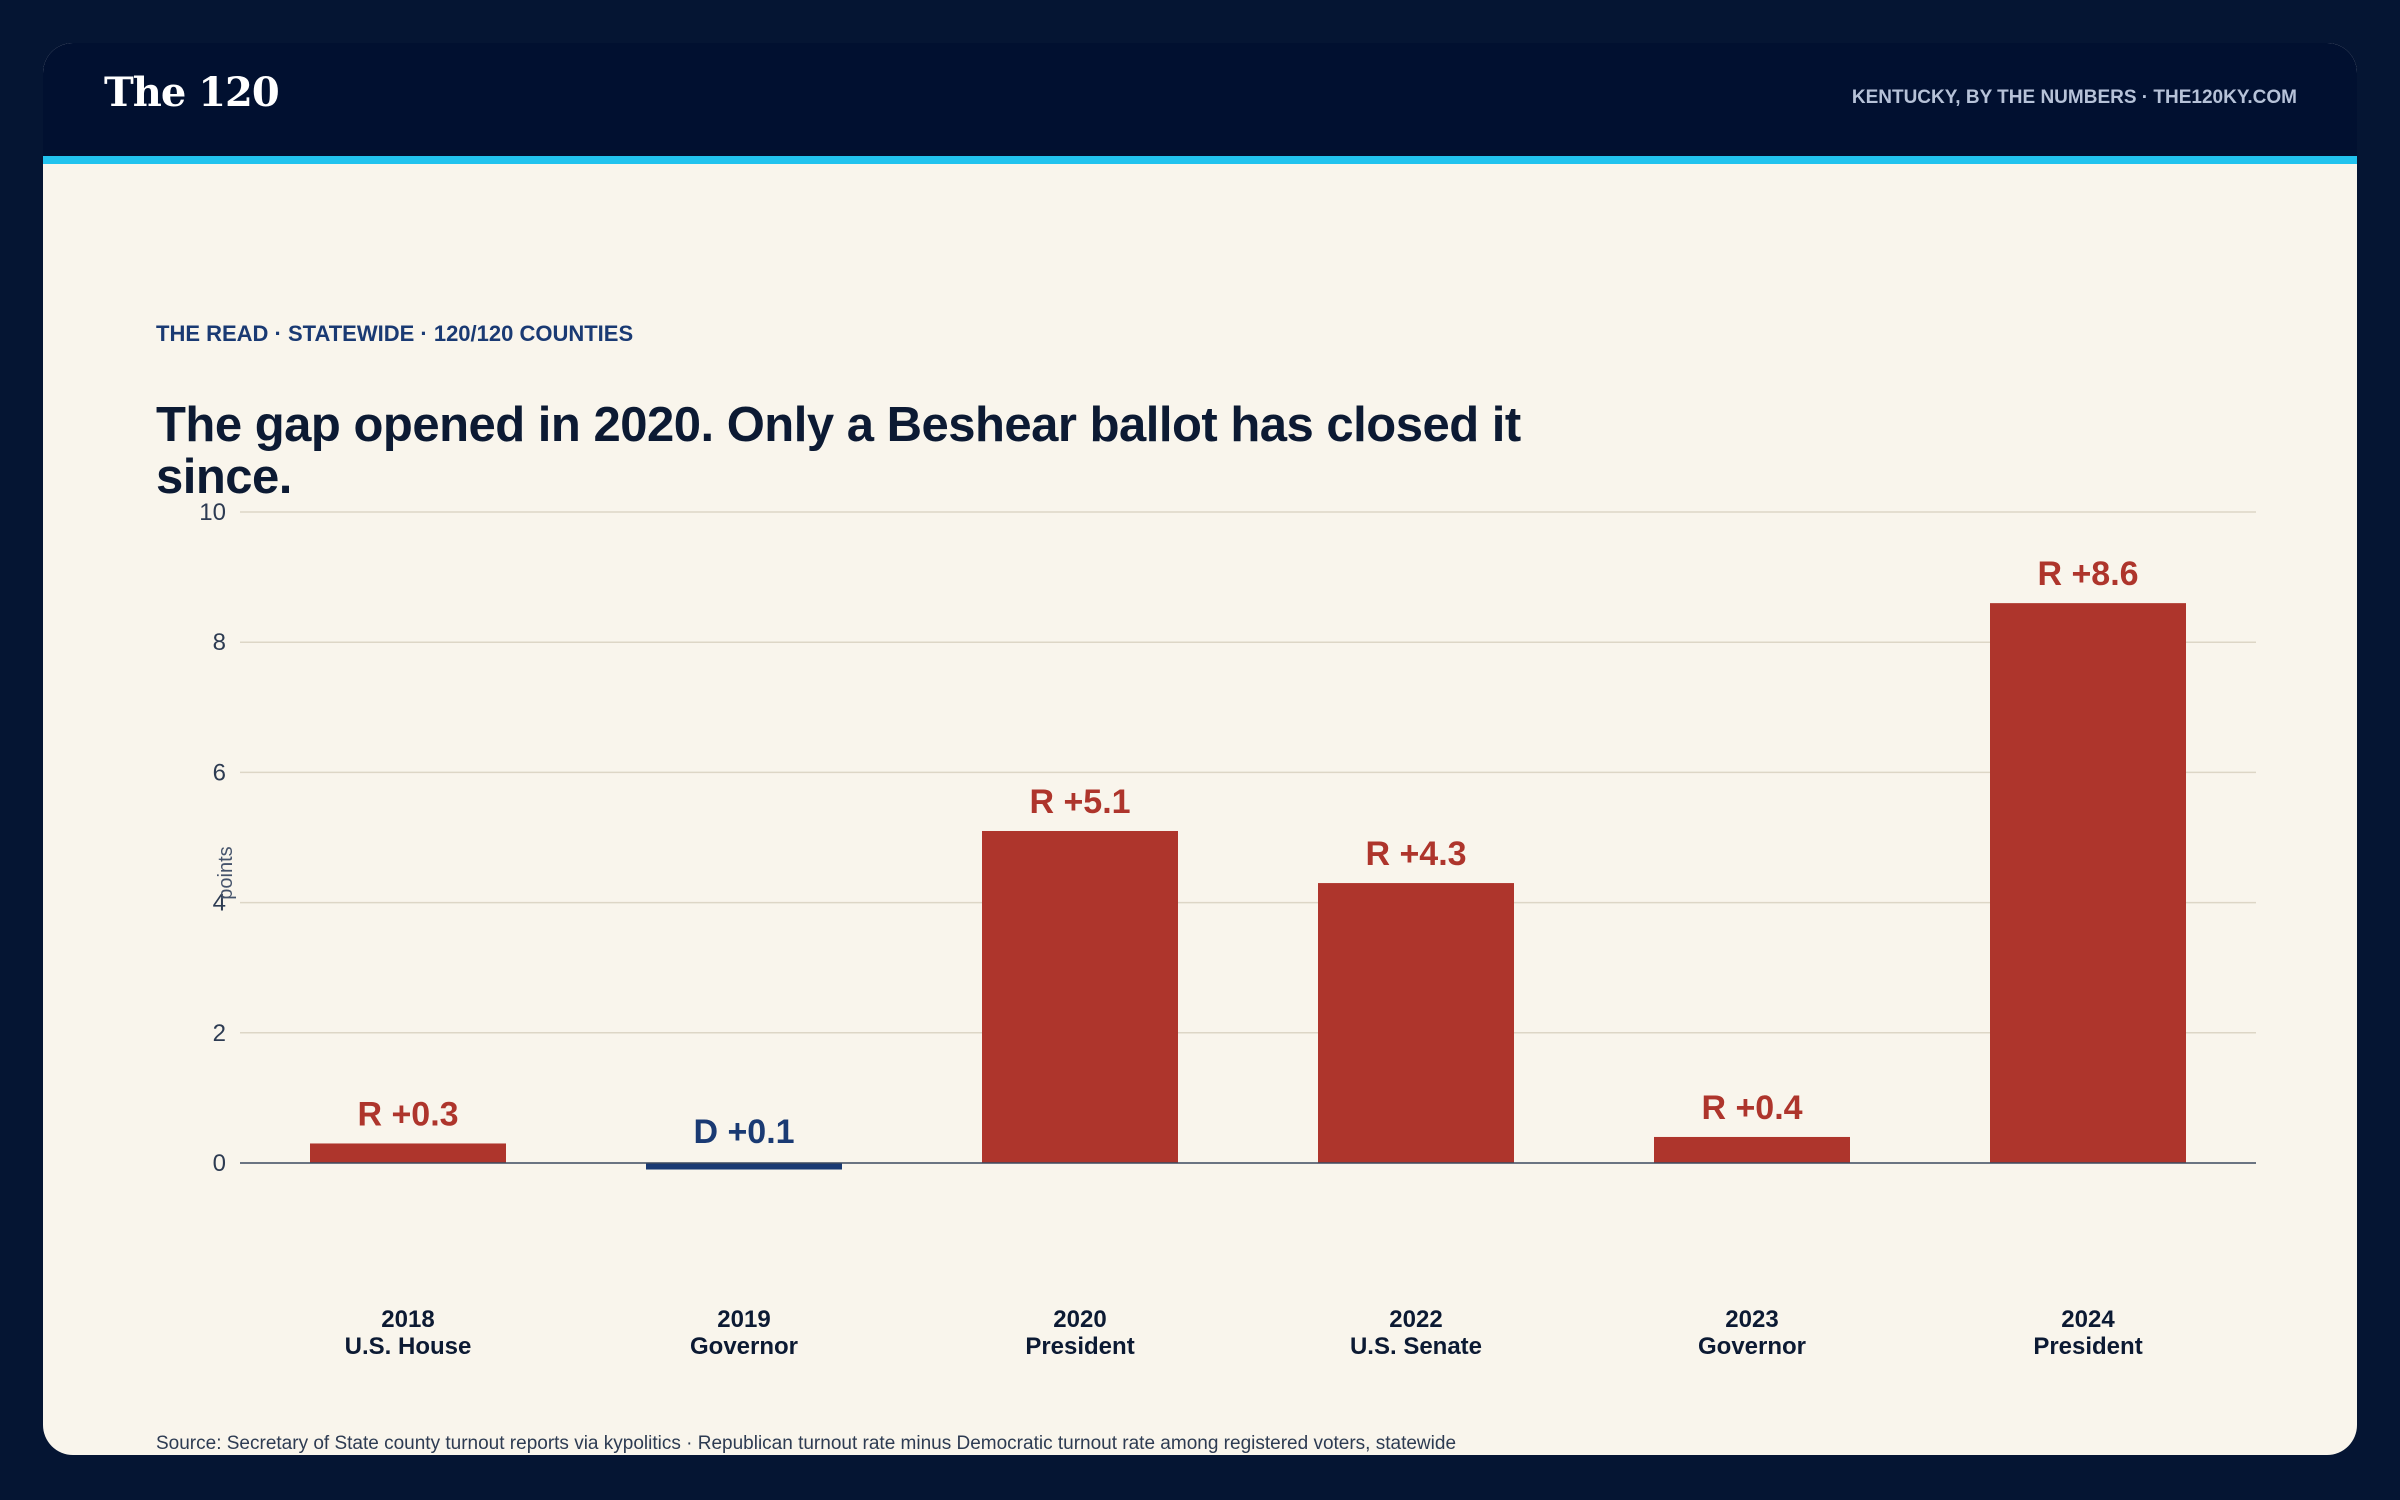 This screenshot has width=2400, height=1500. Describe the element at coordinates (219, 772) in the screenshot. I see `y-tick-label: 6` at that location.